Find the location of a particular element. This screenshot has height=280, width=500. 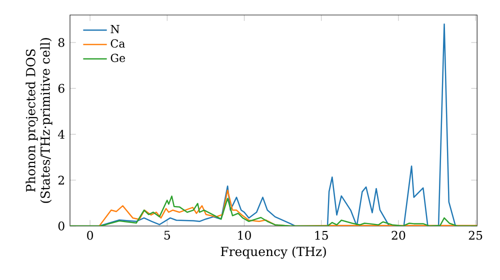

x-tick-label: 20 is located at coordinates (399, 235).